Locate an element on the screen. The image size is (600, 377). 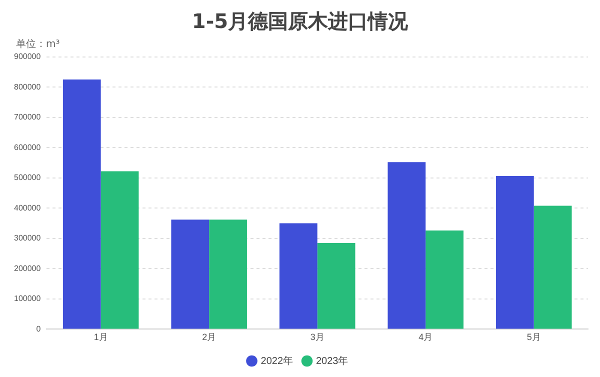
x-tick-label: 4月 is located at coordinates (425, 337).